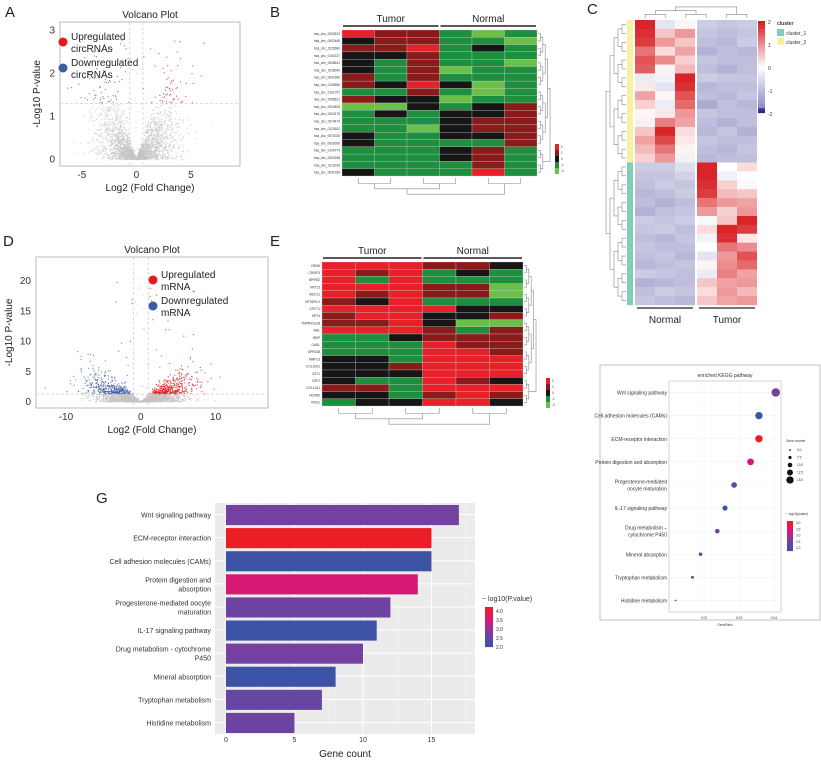  What do you see at coordinates (327, 114) in the screenshot?
I see `row-label: hsa_circ_0002475` at bounding box center [327, 114].